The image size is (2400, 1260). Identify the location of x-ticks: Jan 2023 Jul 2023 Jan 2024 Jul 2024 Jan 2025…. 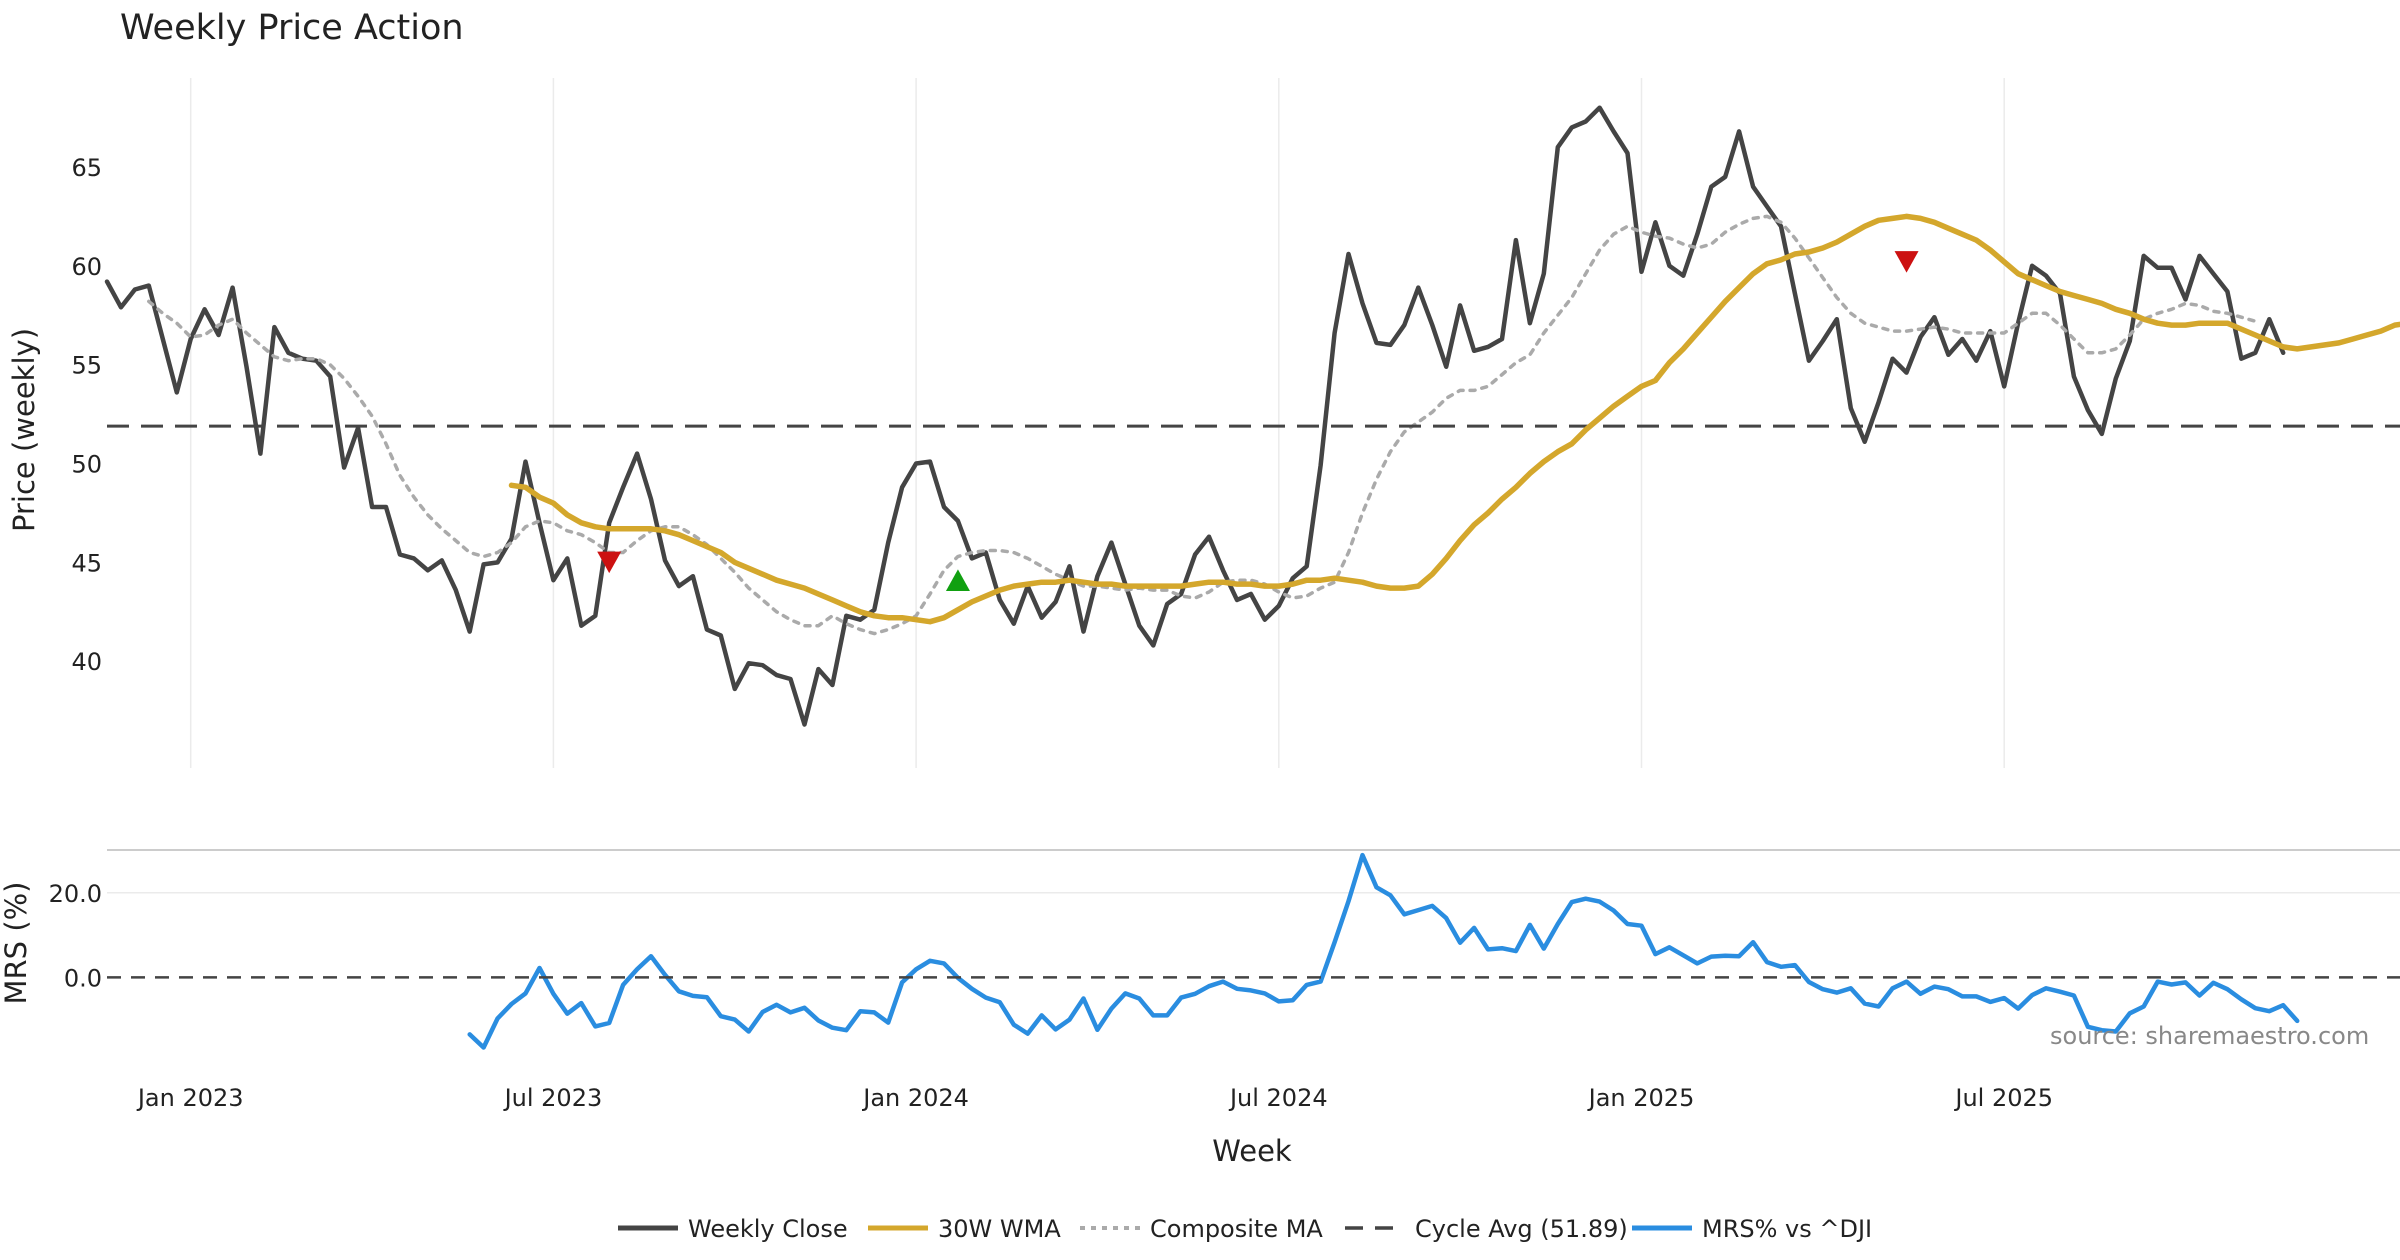
(1094, 1098).